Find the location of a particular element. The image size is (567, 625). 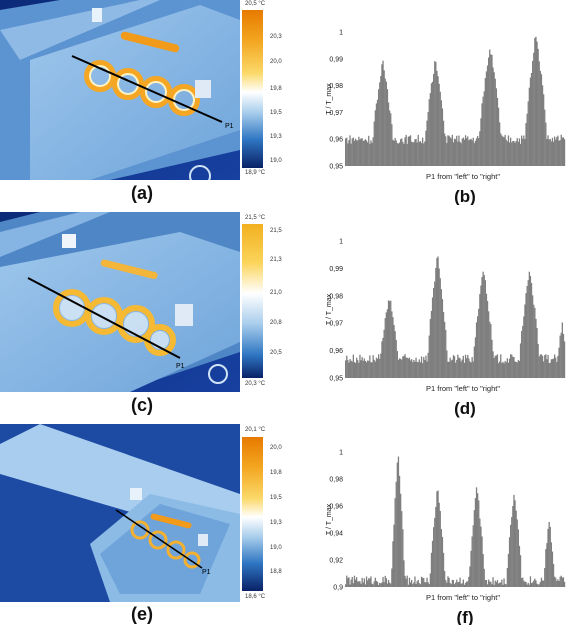

y-tick-label: 0,94 is located at coordinates (336, 534).